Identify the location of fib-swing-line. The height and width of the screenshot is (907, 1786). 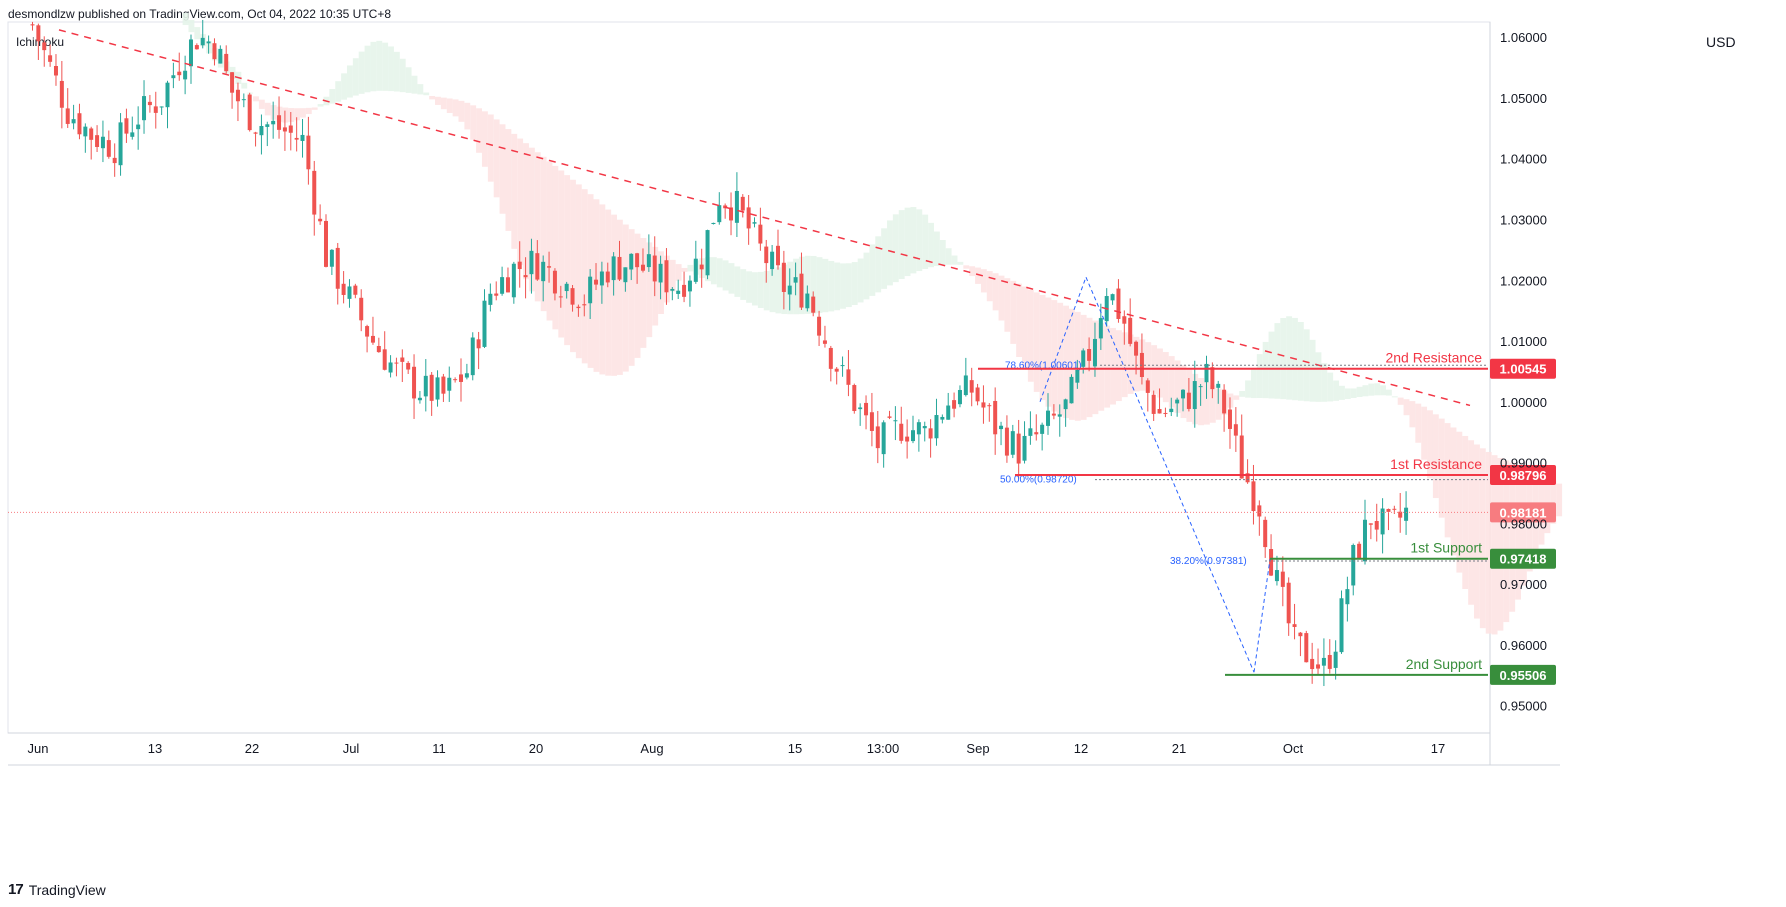
(1063, 339).